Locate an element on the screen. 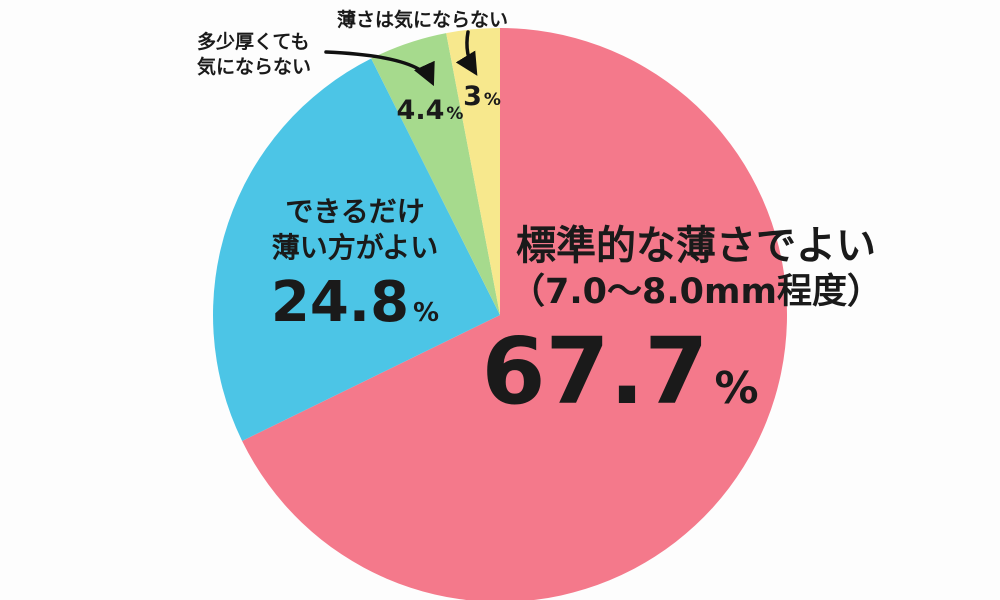 This screenshot has height=600, width=1000. segment-value-thicker-ok: 4.4% is located at coordinates (430, 111).